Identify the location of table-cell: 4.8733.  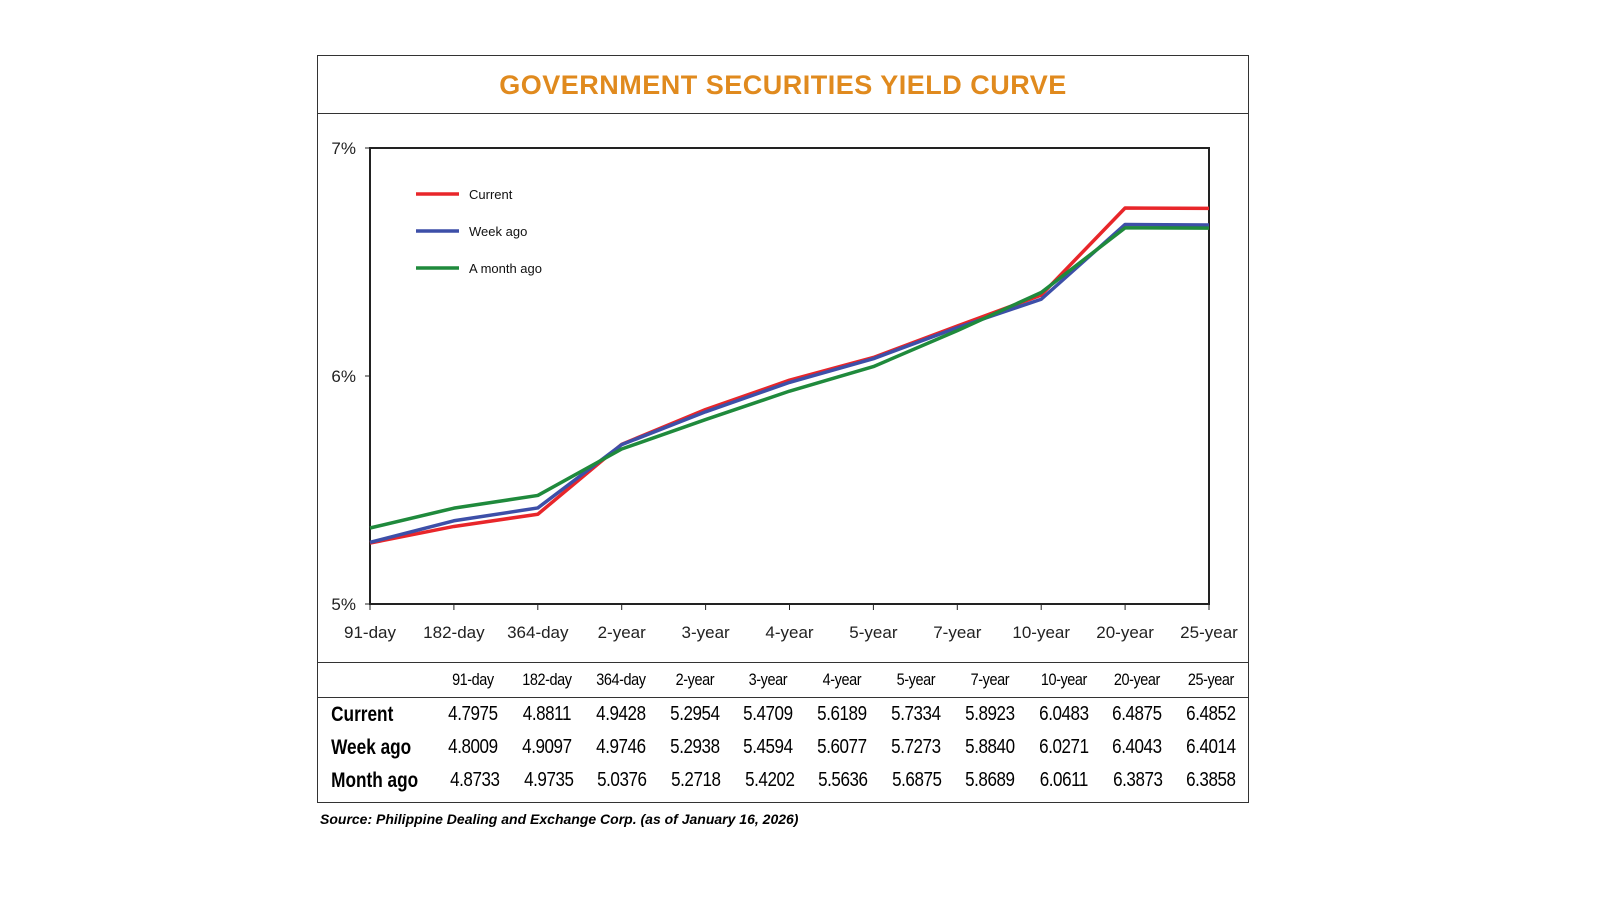
(475, 780).